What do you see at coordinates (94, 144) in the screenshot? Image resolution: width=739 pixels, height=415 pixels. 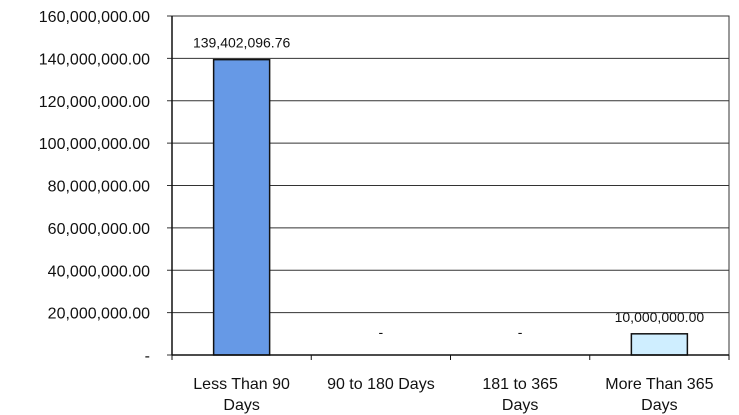 I see `y-tick-label: 100,000,000.00` at bounding box center [94, 144].